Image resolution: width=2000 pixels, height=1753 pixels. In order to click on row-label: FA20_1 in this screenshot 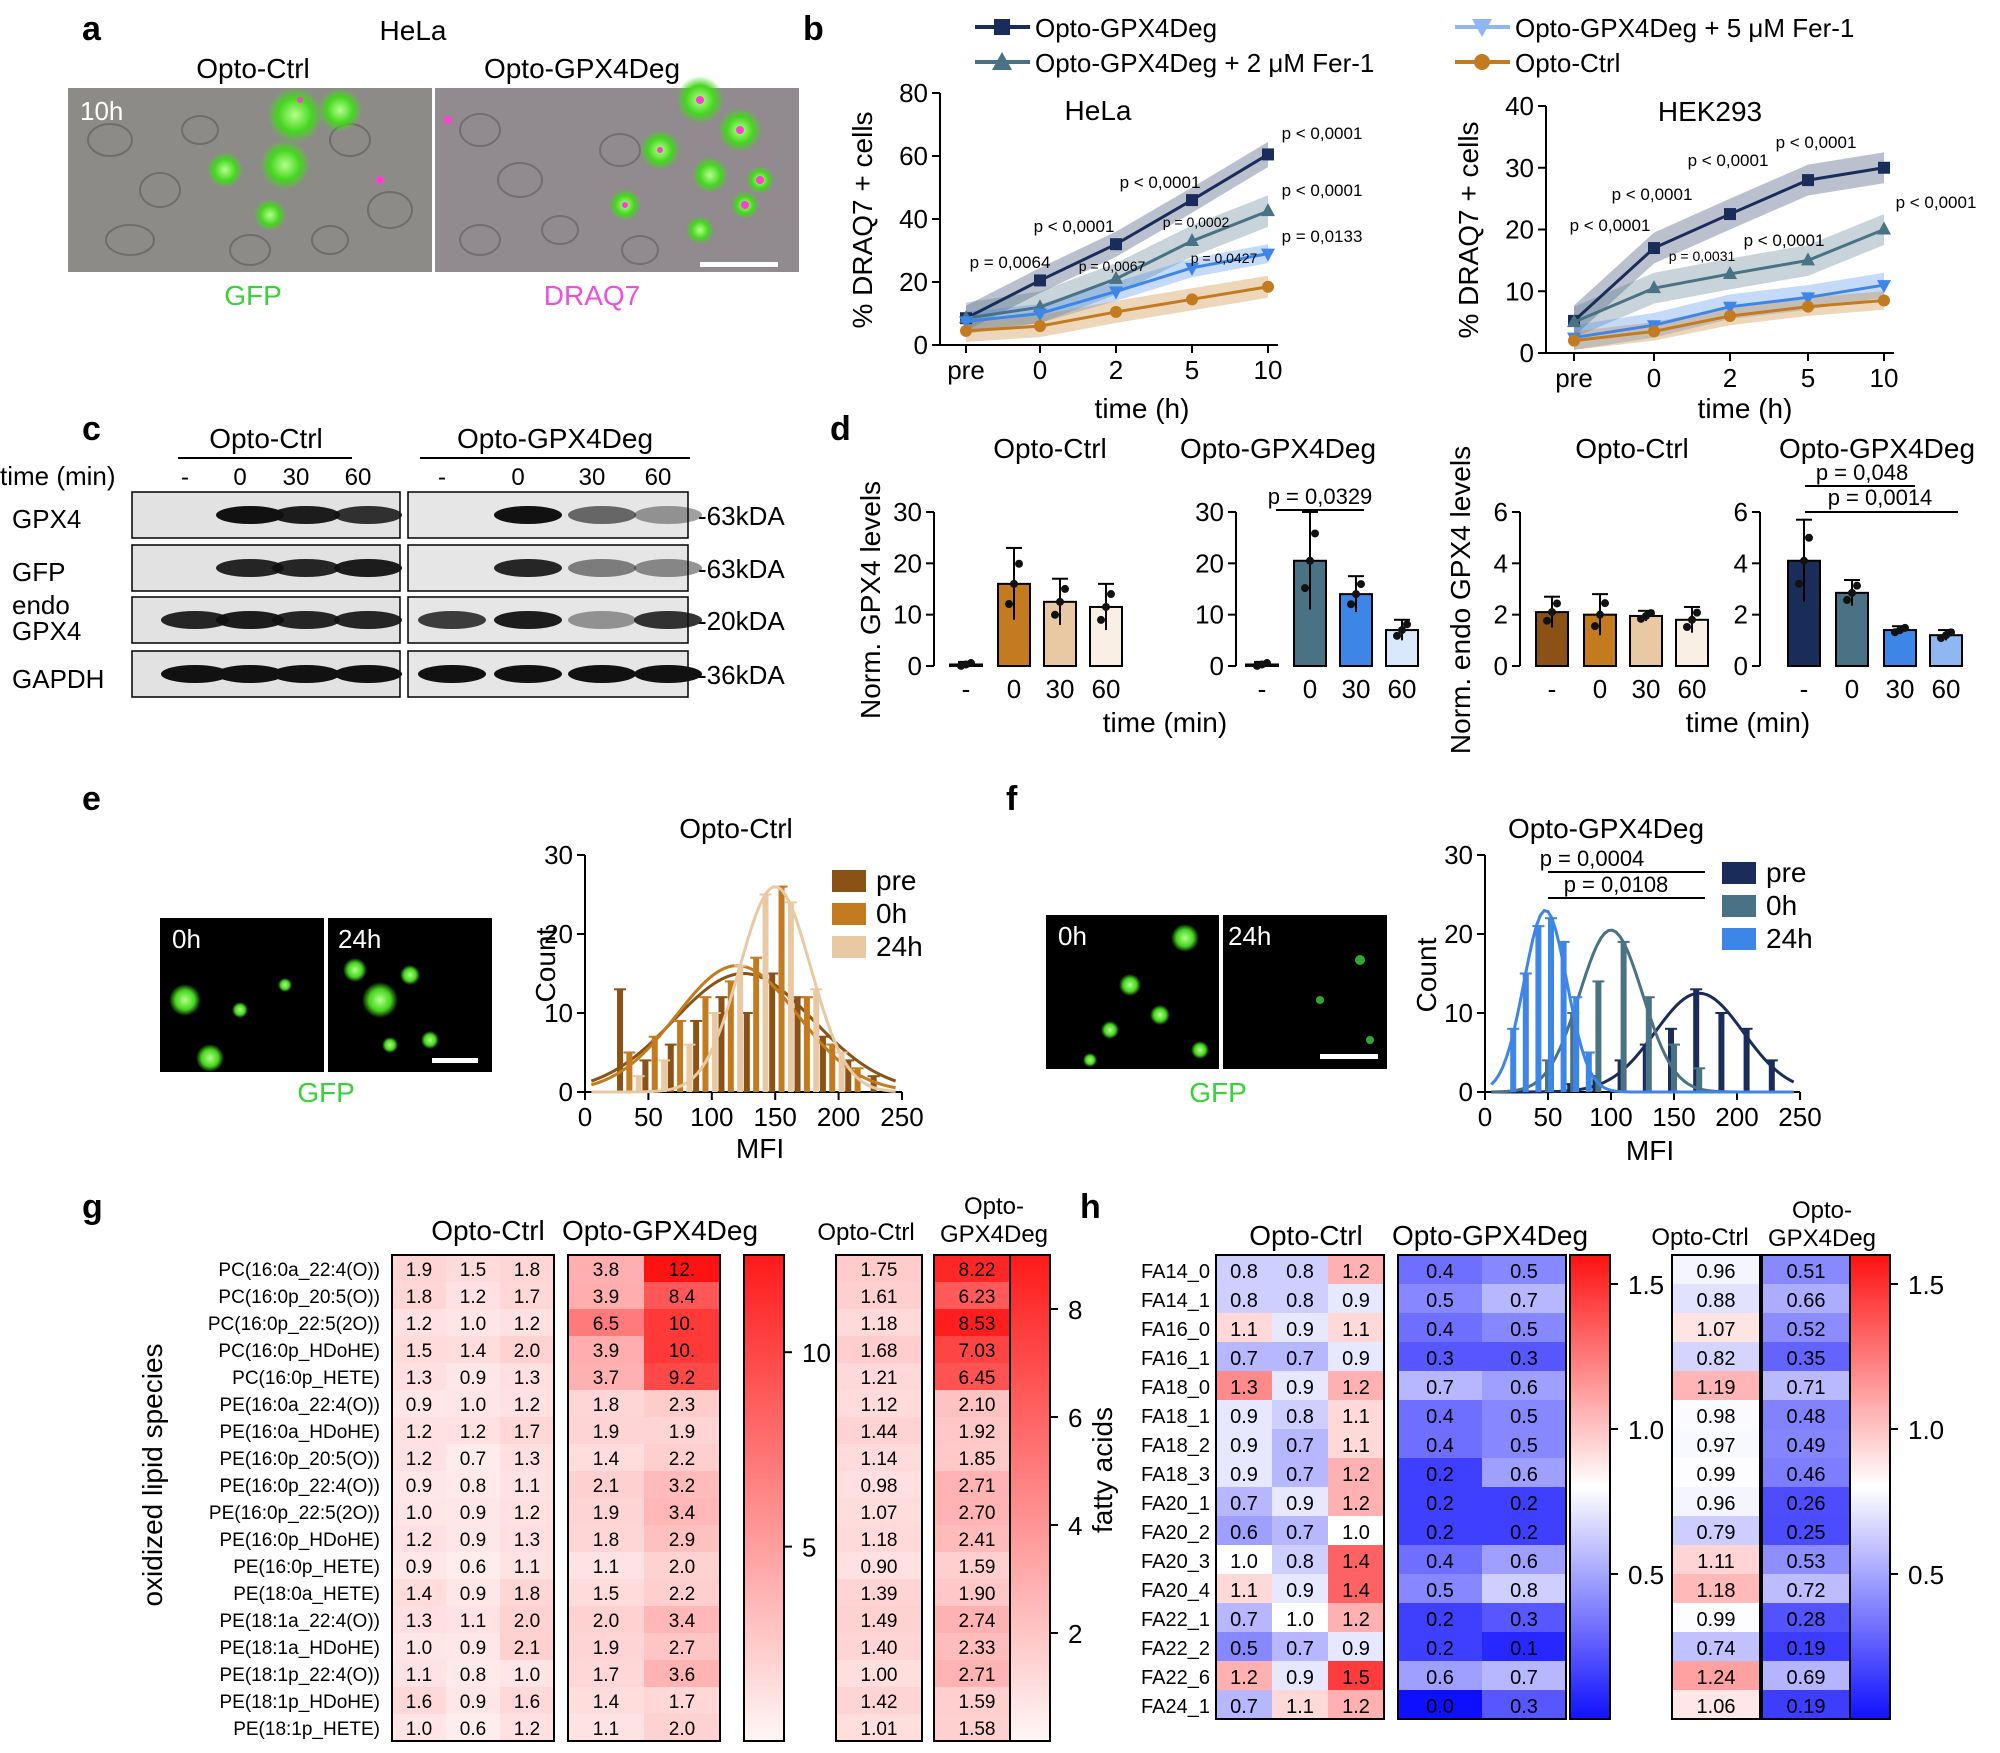, I will do `click(1175, 1504)`.